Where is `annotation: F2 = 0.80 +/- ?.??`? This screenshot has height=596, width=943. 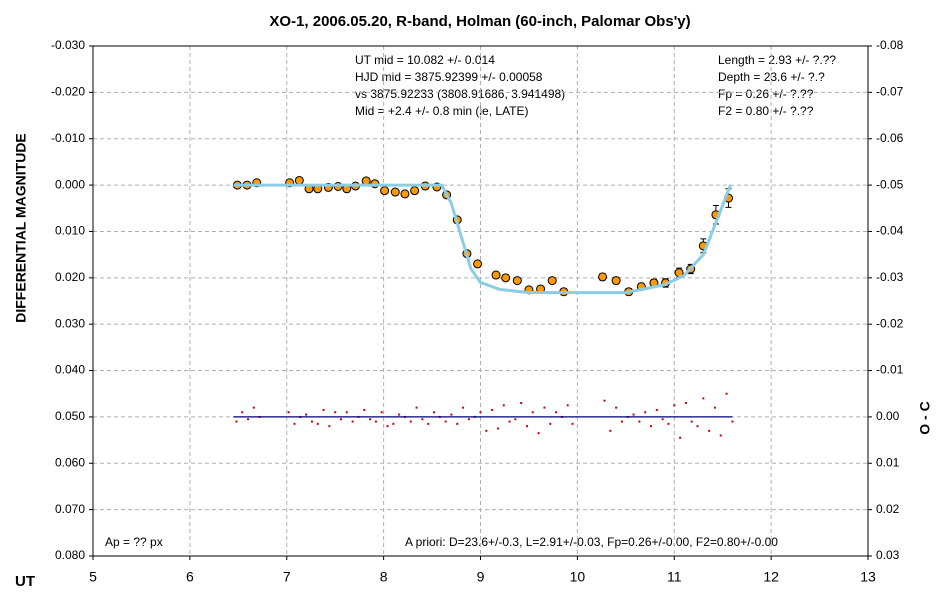 annotation: F2 = 0.80 +/- ?.?? is located at coordinates (766, 111).